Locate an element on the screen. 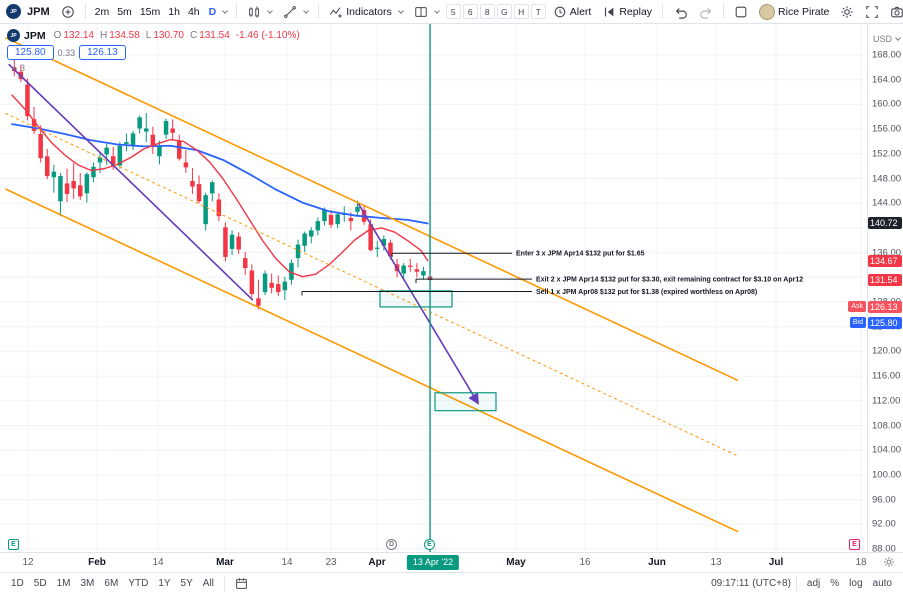  range-6m-button: 6M is located at coordinates (111, 583).